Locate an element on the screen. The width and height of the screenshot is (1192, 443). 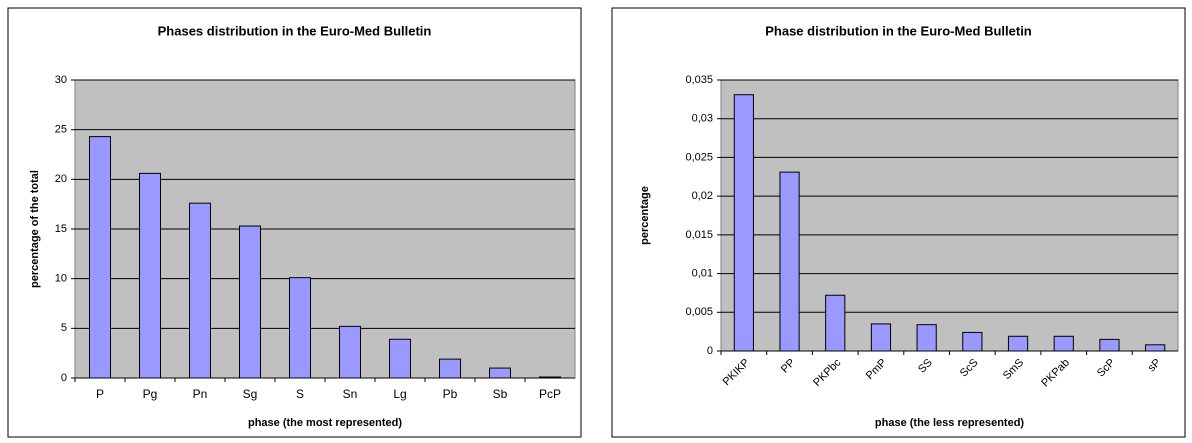
y-tick-label: 20 is located at coordinates (61, 179).